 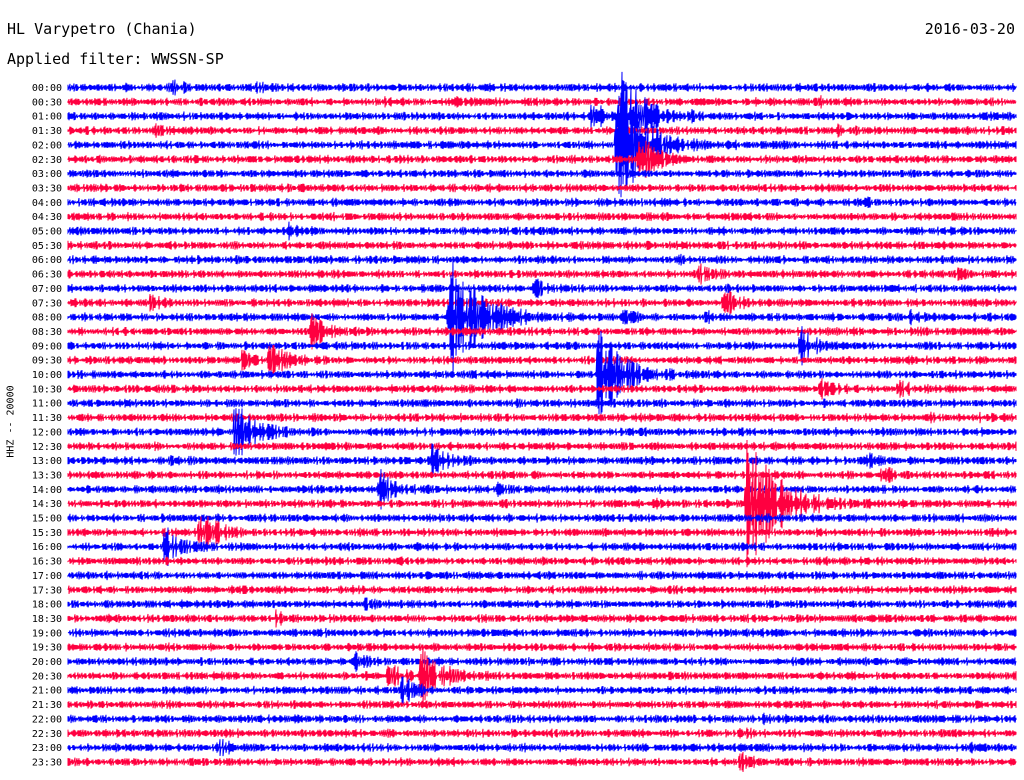 What do you see at coordinates (47, 490) in the screenshot?
I see `row-time-label: 14:00` at bounding box center [47, 490].